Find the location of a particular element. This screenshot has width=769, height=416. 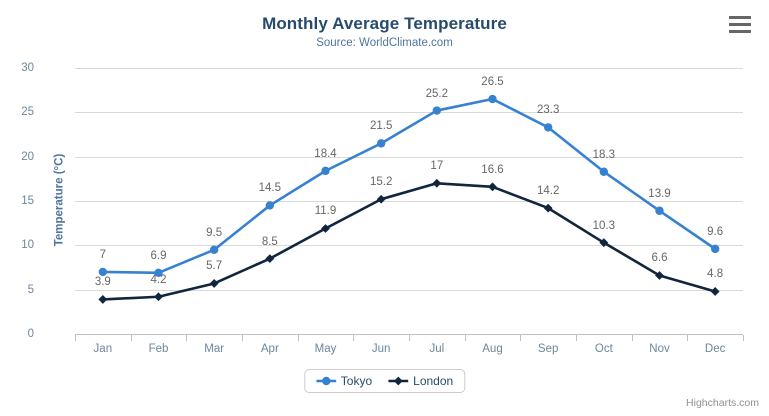

data-label: 8.5 is located at coordinates (269, 241).